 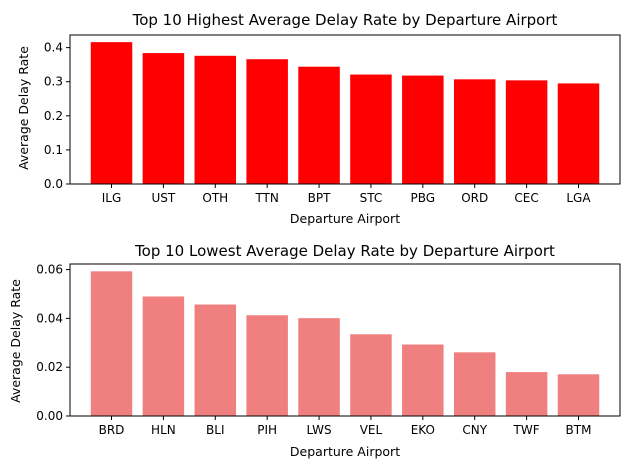 What do you see at coordinates (15, 341) in the screenshot?
I see `chart-2-ylabel: Average Delay Rate` at bounding box center [15, 341].